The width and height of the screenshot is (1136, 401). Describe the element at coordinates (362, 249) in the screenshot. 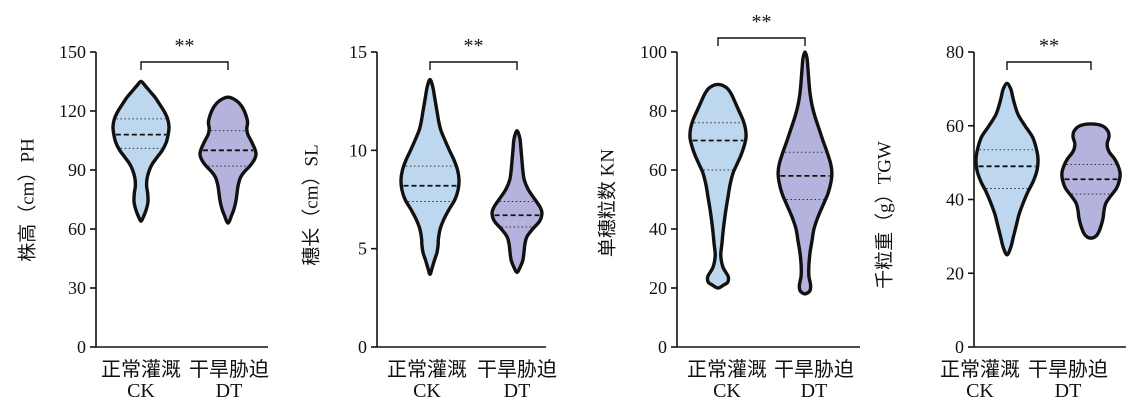

I see `y-tick-label: 5` at that location.